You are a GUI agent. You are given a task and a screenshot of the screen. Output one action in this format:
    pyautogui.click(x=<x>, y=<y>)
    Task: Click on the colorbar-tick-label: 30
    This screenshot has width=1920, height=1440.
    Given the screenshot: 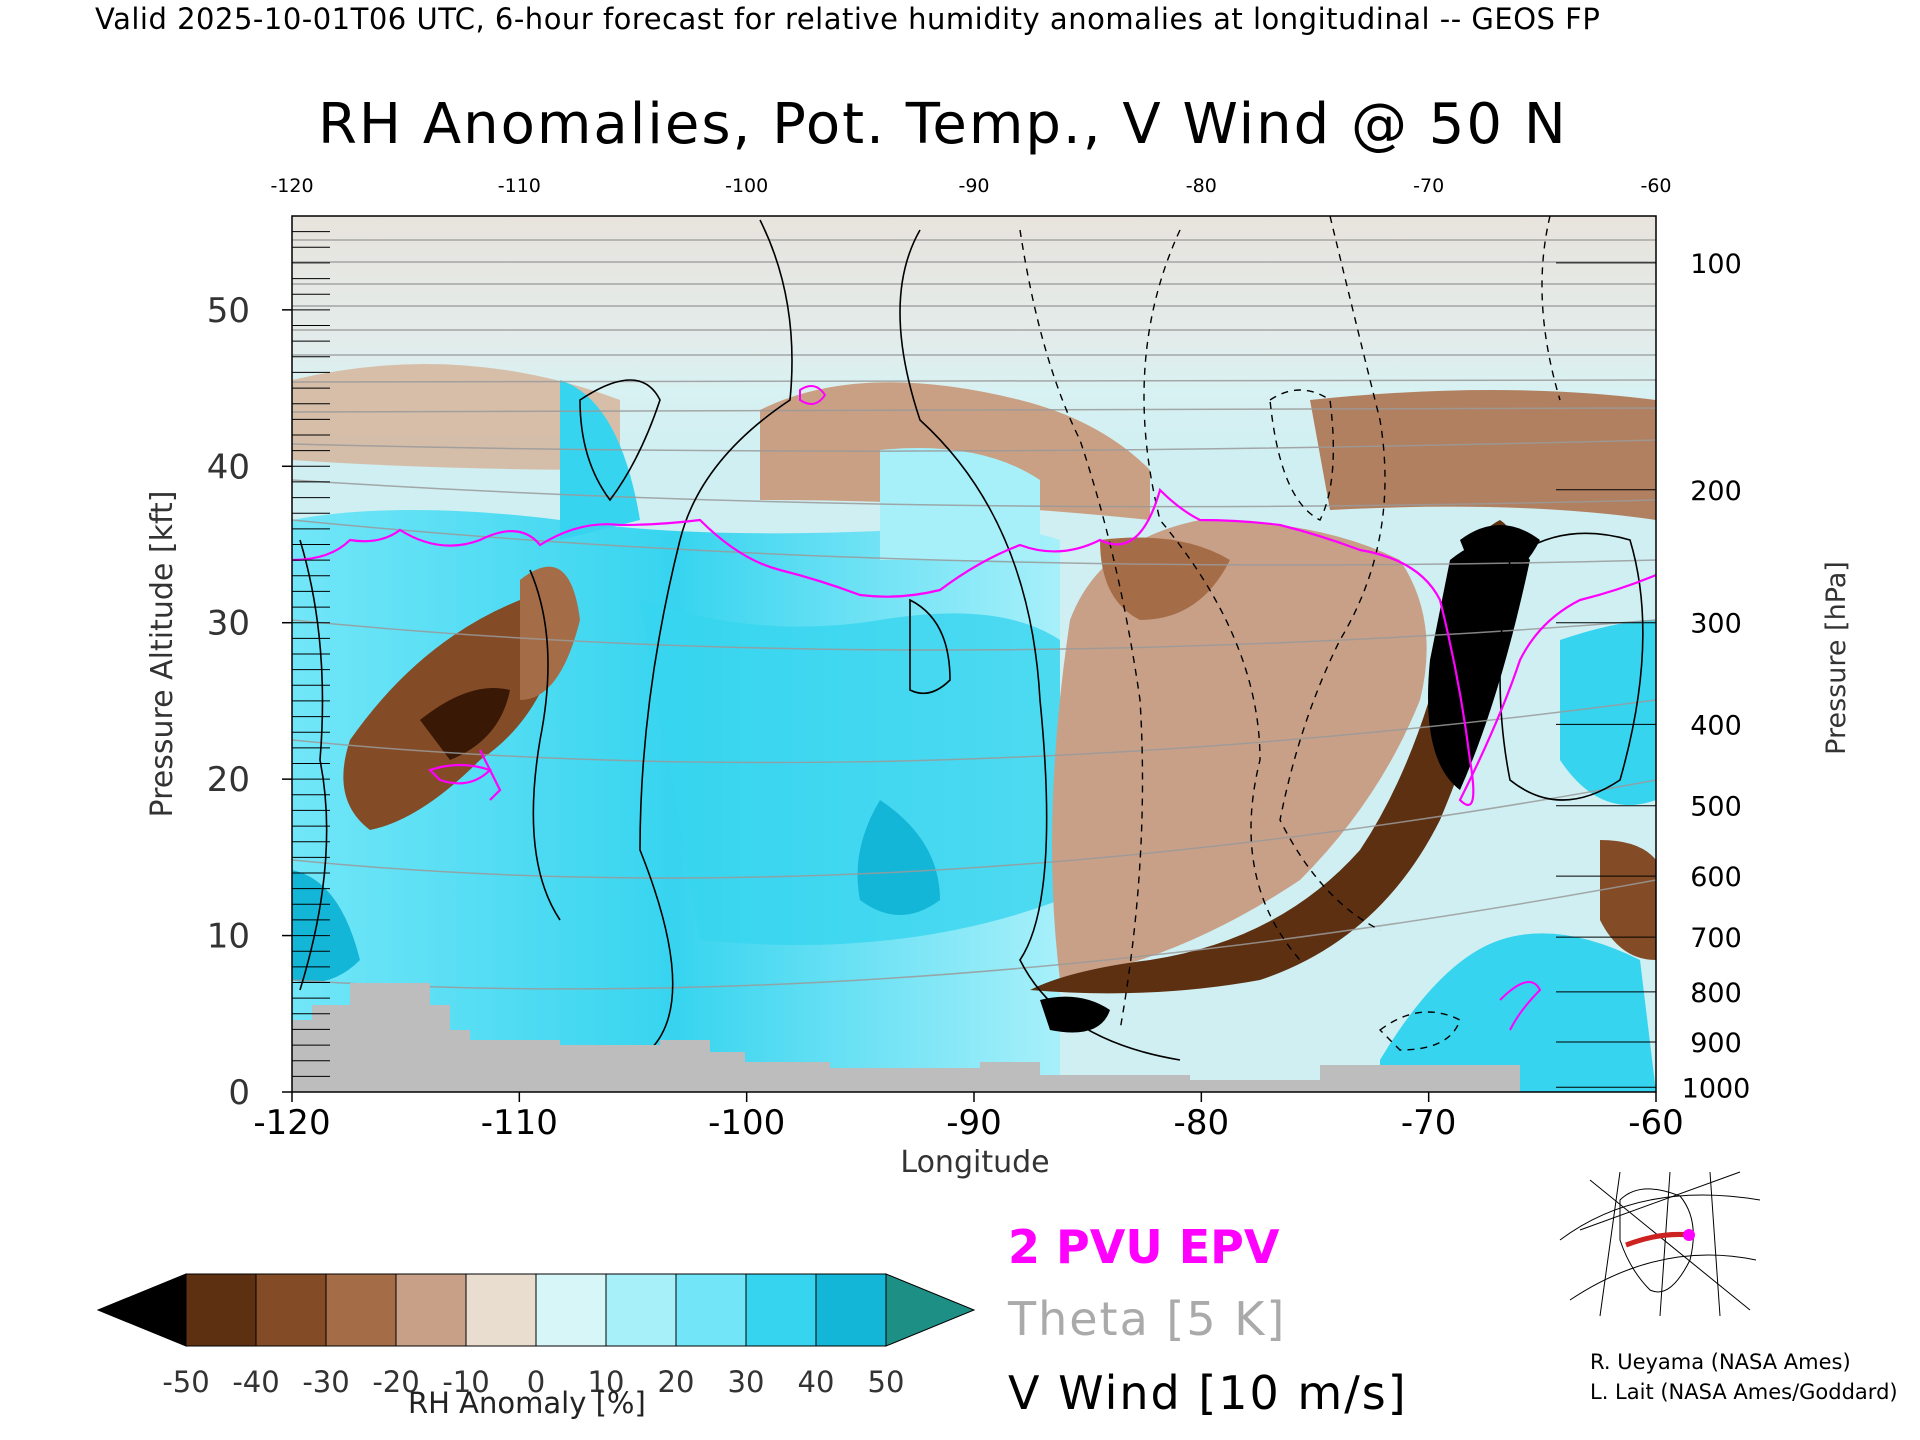 What is the action you would take?
    pyautogui.click(x=746, y=1382)
    